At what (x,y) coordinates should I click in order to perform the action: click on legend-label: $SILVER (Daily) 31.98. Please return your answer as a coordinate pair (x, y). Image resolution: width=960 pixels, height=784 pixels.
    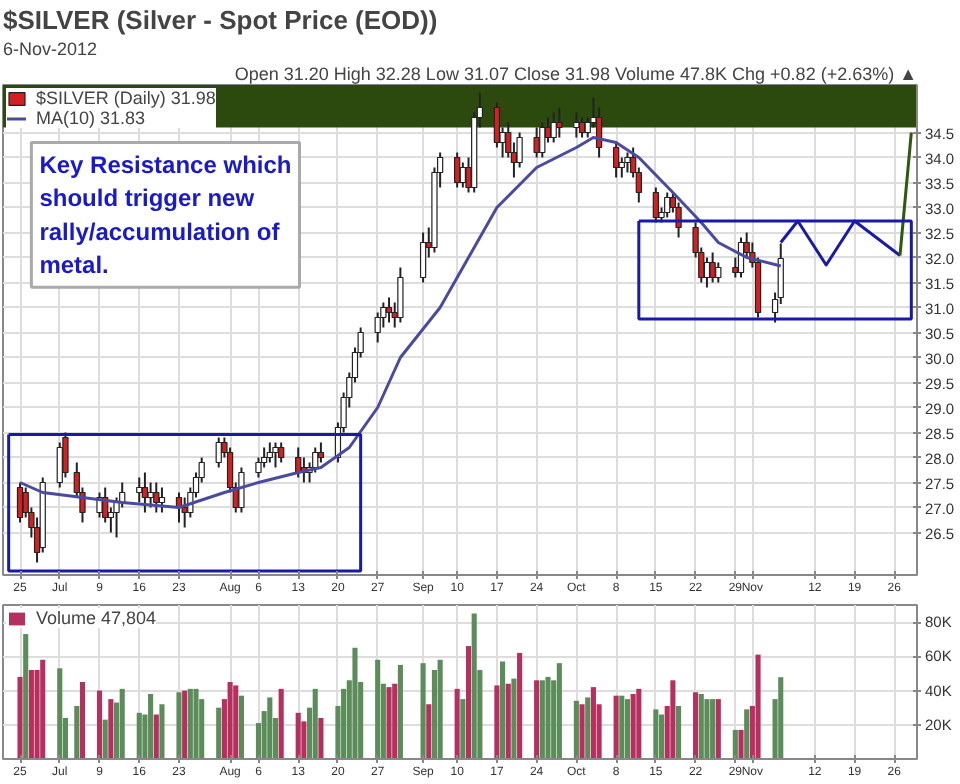
    Looking at the image, I should click on (126, 98).